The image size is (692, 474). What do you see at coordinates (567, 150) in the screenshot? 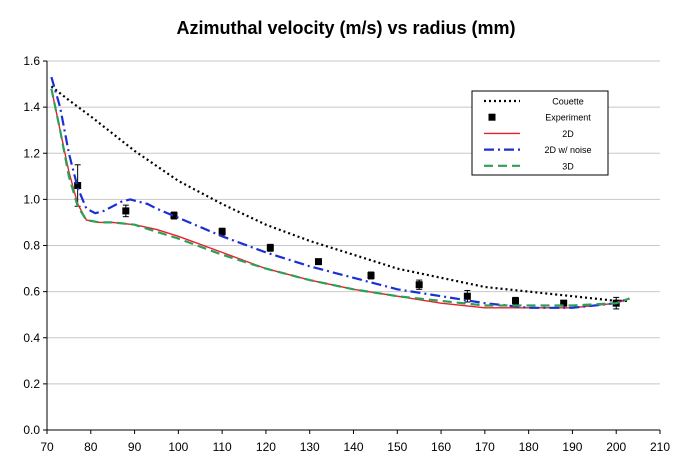
I see `legend-label-2d-w-noise: 2D w/ noise` at bounding box center [567, 150].